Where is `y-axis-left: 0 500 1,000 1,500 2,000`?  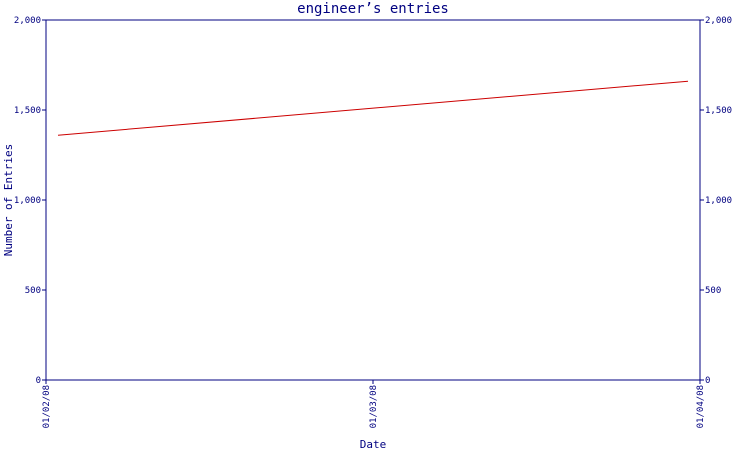 y-axis-left: 0 500 1,000 1,500 2,000 is located at coordinates (30, 201).